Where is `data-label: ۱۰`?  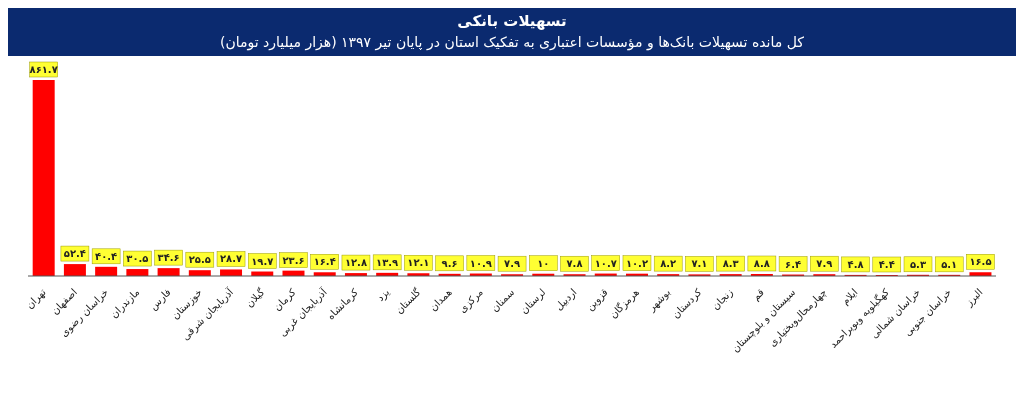 data-label: ۱۰ is located at coordinates (543, 263).